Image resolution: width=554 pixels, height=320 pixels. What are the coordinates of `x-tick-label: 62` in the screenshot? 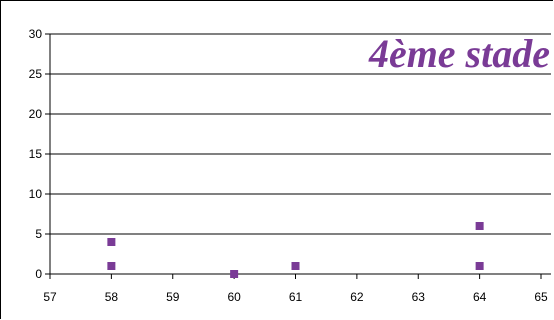 It's located at (357, 297).